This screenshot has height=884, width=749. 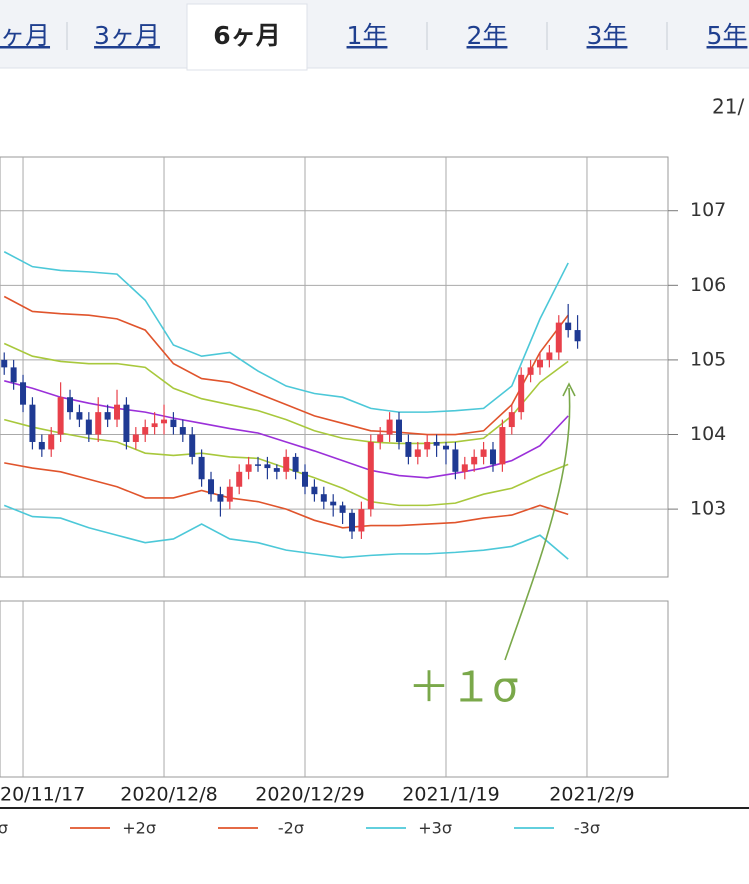 I want to click on legend-label: -2σ, so click(x=291, y=828).